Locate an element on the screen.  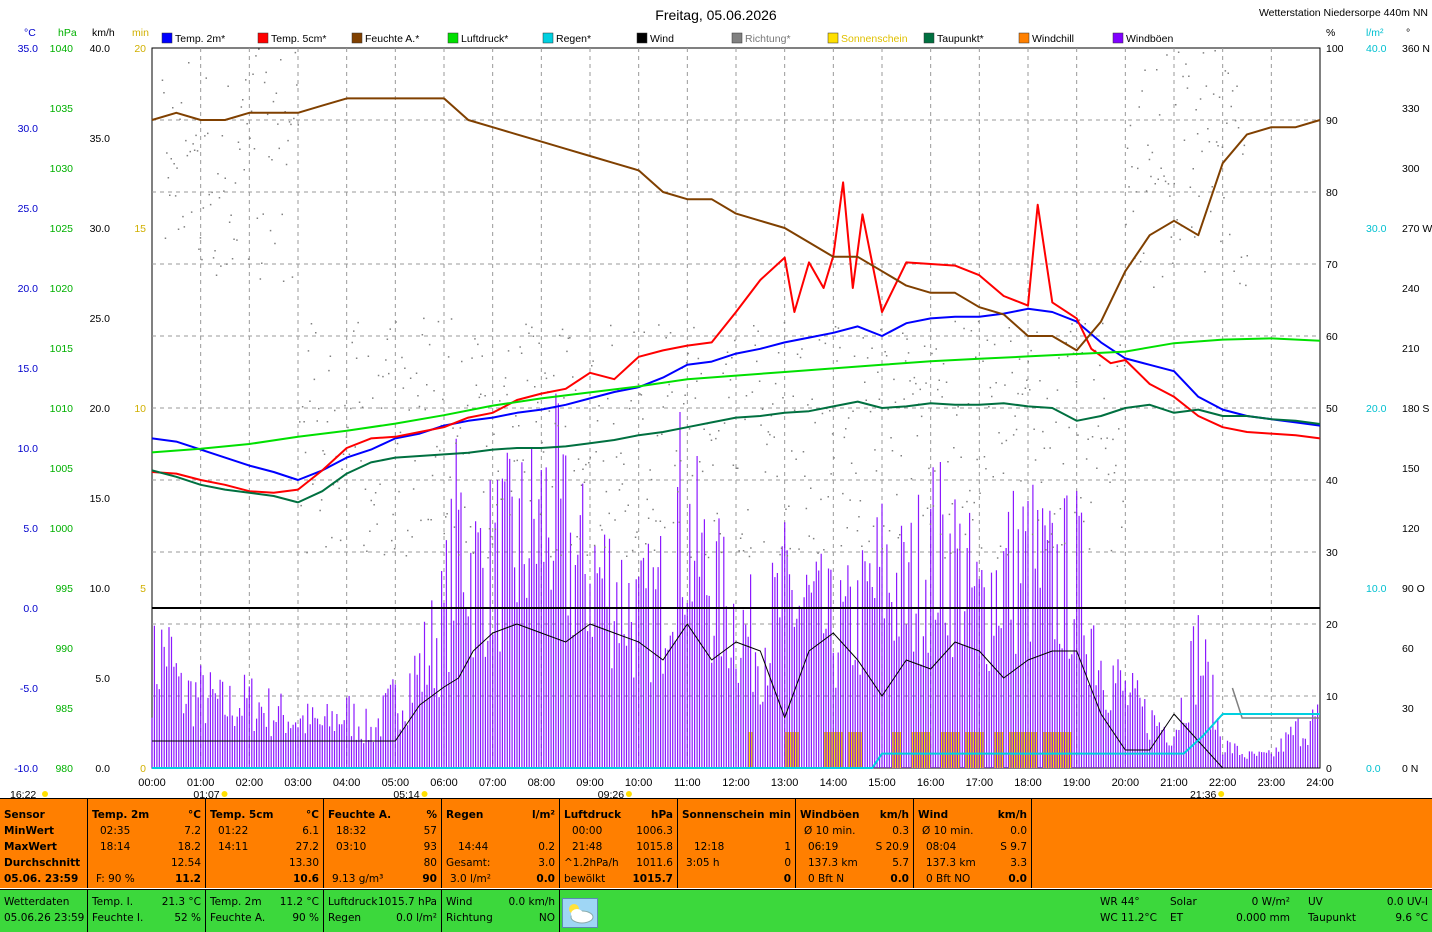
temp-tick-label: 10.0 is located at coordinates (28, 449).